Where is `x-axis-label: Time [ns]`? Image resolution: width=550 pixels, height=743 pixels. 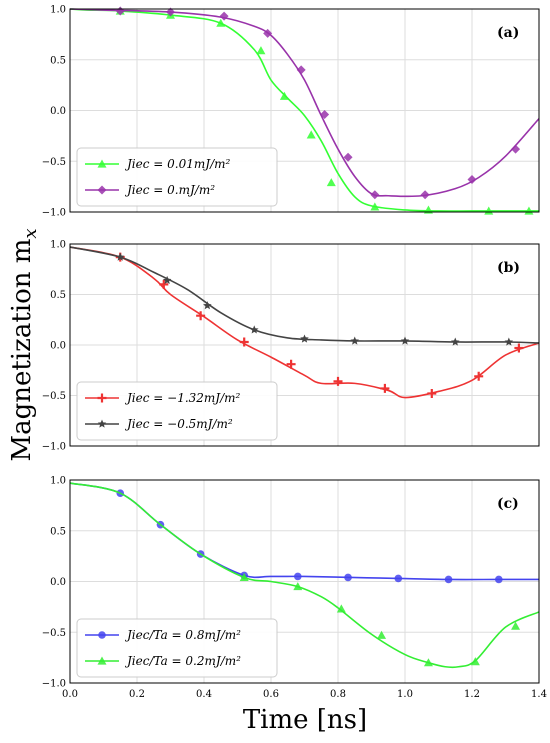 x-axis-label: Time [ns] is located at coordinates (305, 720).